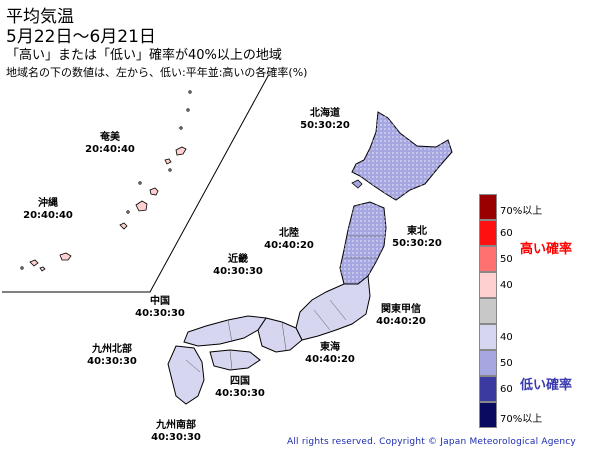 This screenshot has height=450, width=600. What do you see at coordinates (506, 363) in the screenshot?
I see `legend-label-6: 50` at bounding box center [506, 363].